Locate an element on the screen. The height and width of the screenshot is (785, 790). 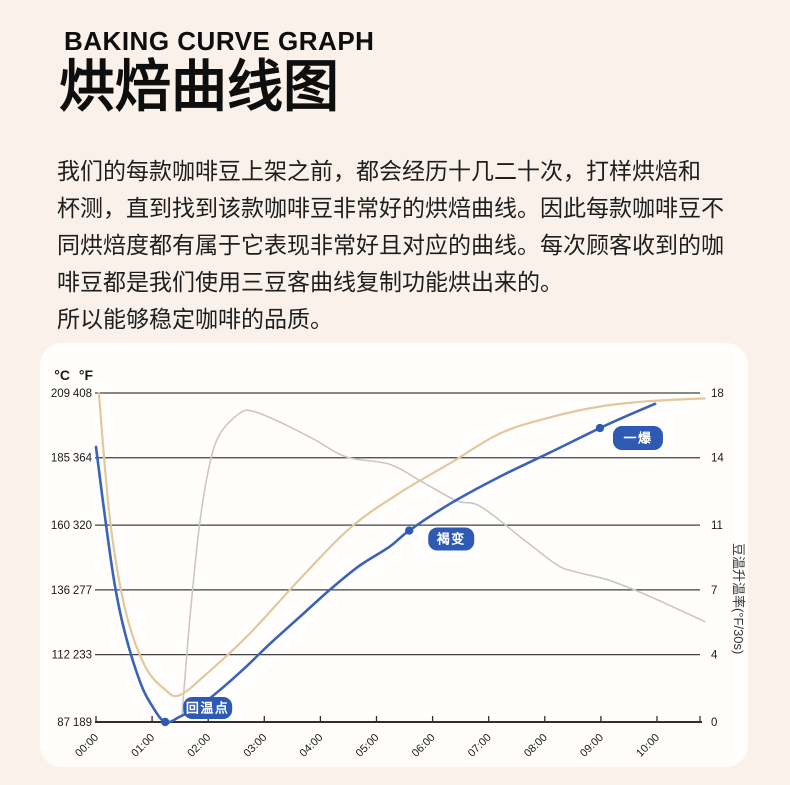
y-left-label-c: 136 is located at coordinates (60, 591).